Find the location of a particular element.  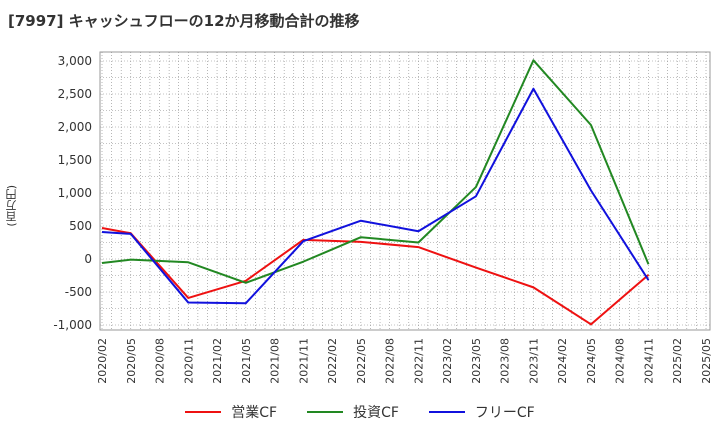

y-tick-label: 1,000 is located at coordinates (75, 193).